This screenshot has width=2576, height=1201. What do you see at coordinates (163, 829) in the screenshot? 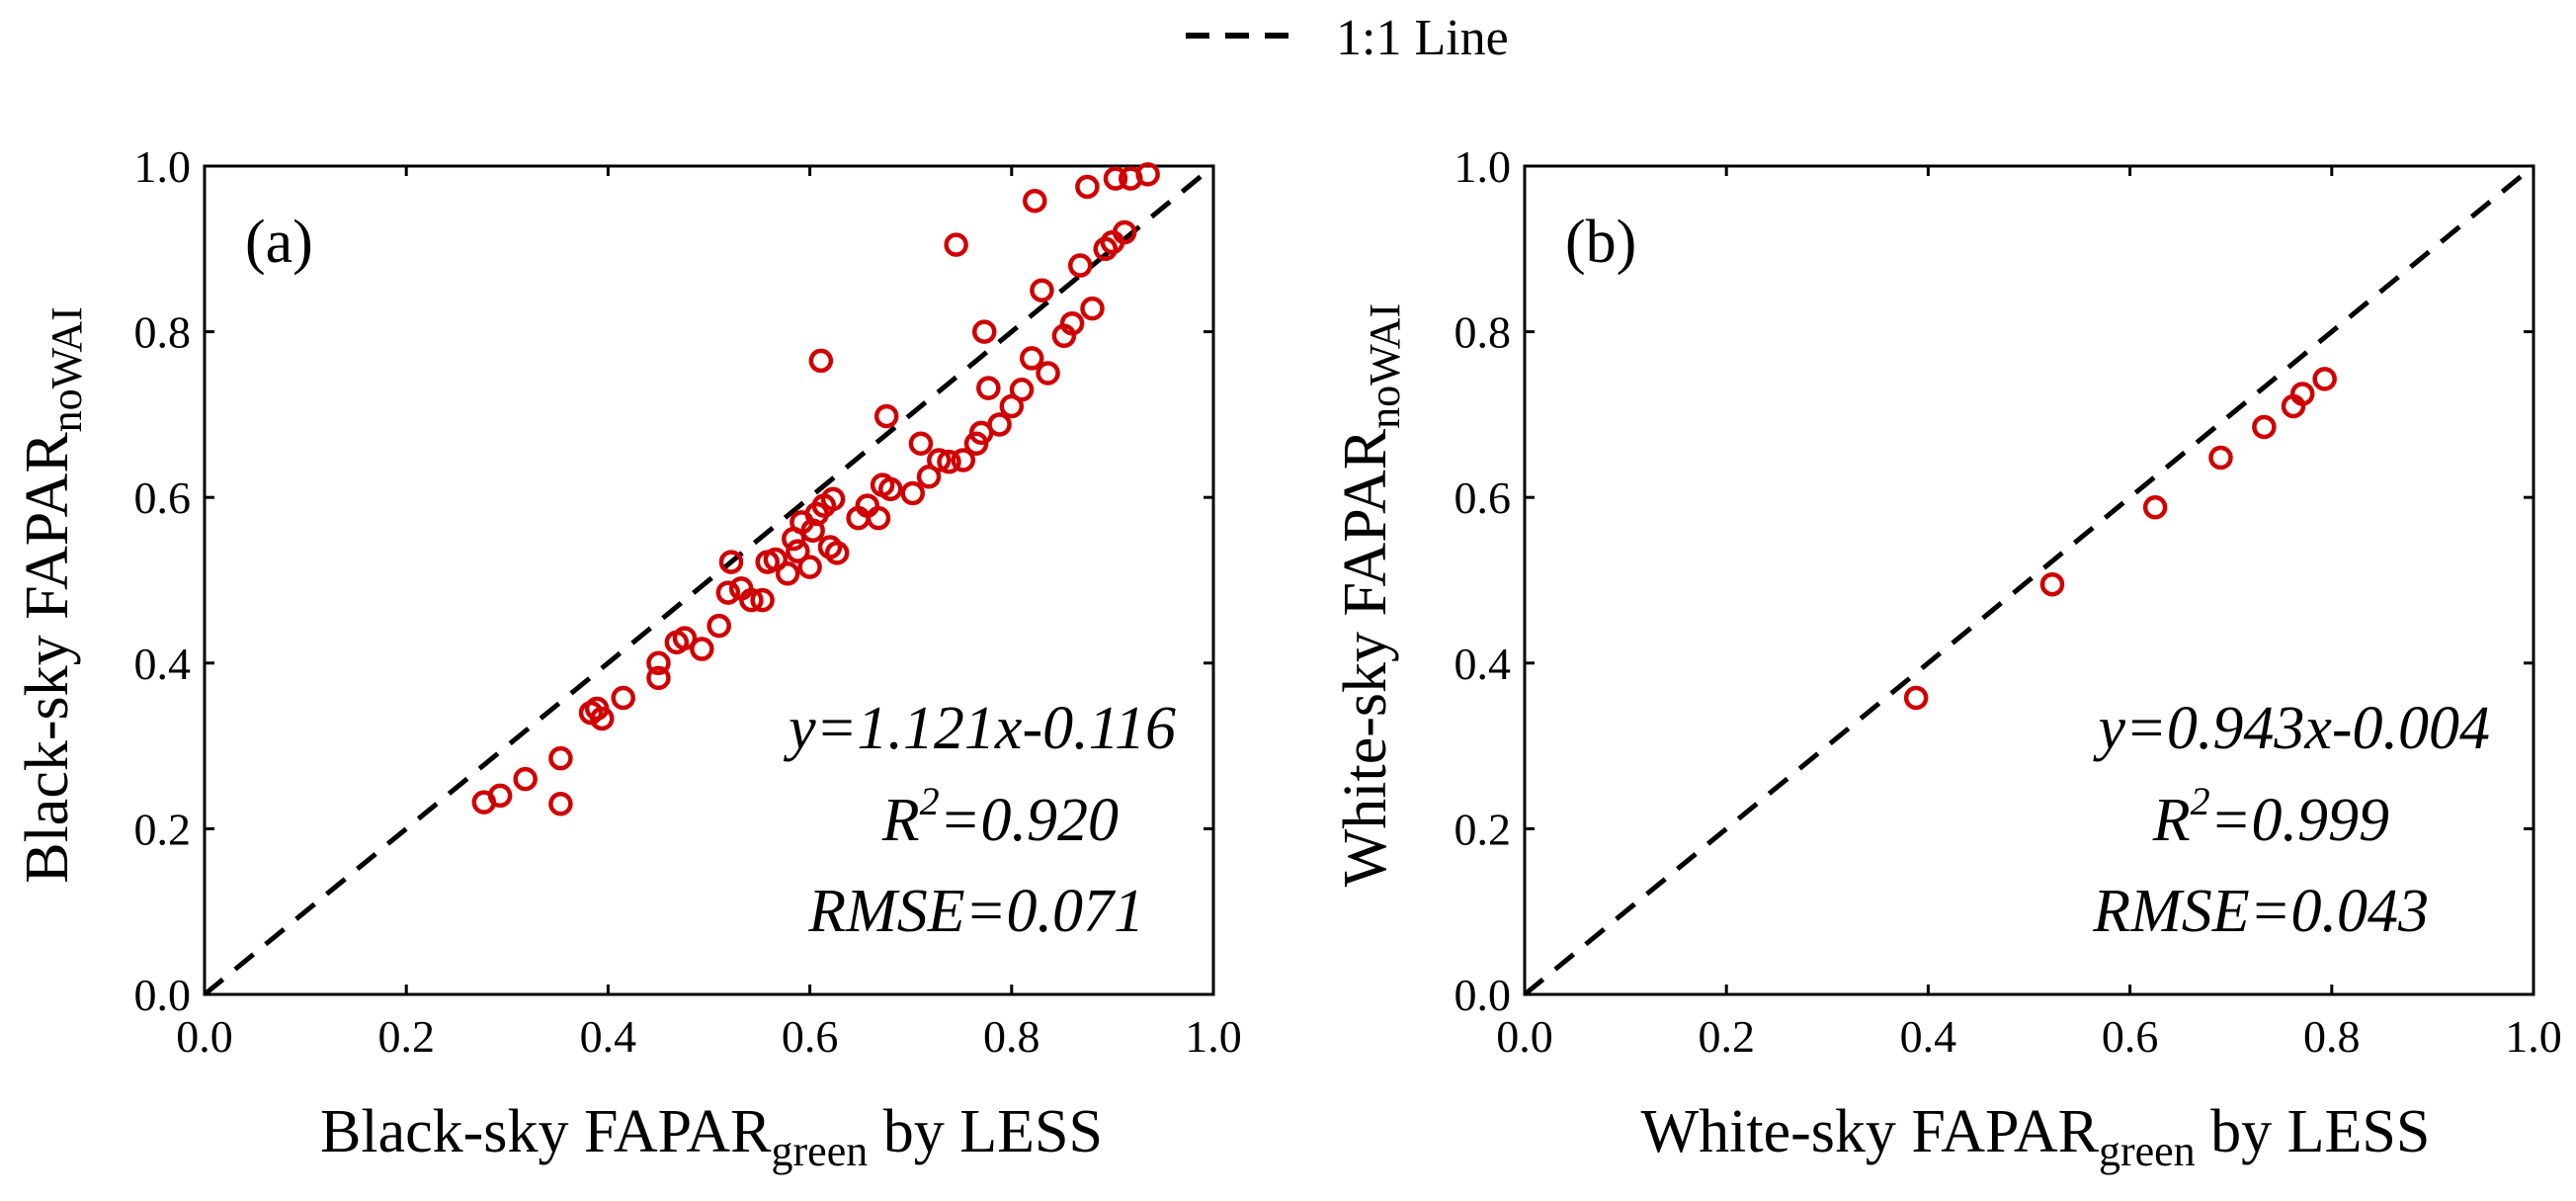
I see `panel-a-y-tick-label: 0.2` at bounding box center [163, 829].